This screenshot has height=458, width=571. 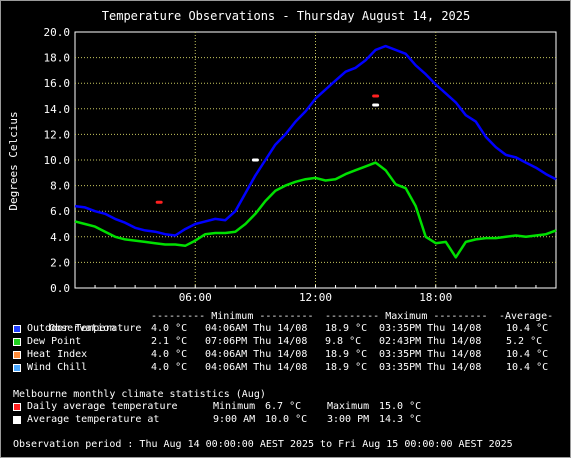 I want to click on legend-header-observation: Observation, so click(x=82, y=328).